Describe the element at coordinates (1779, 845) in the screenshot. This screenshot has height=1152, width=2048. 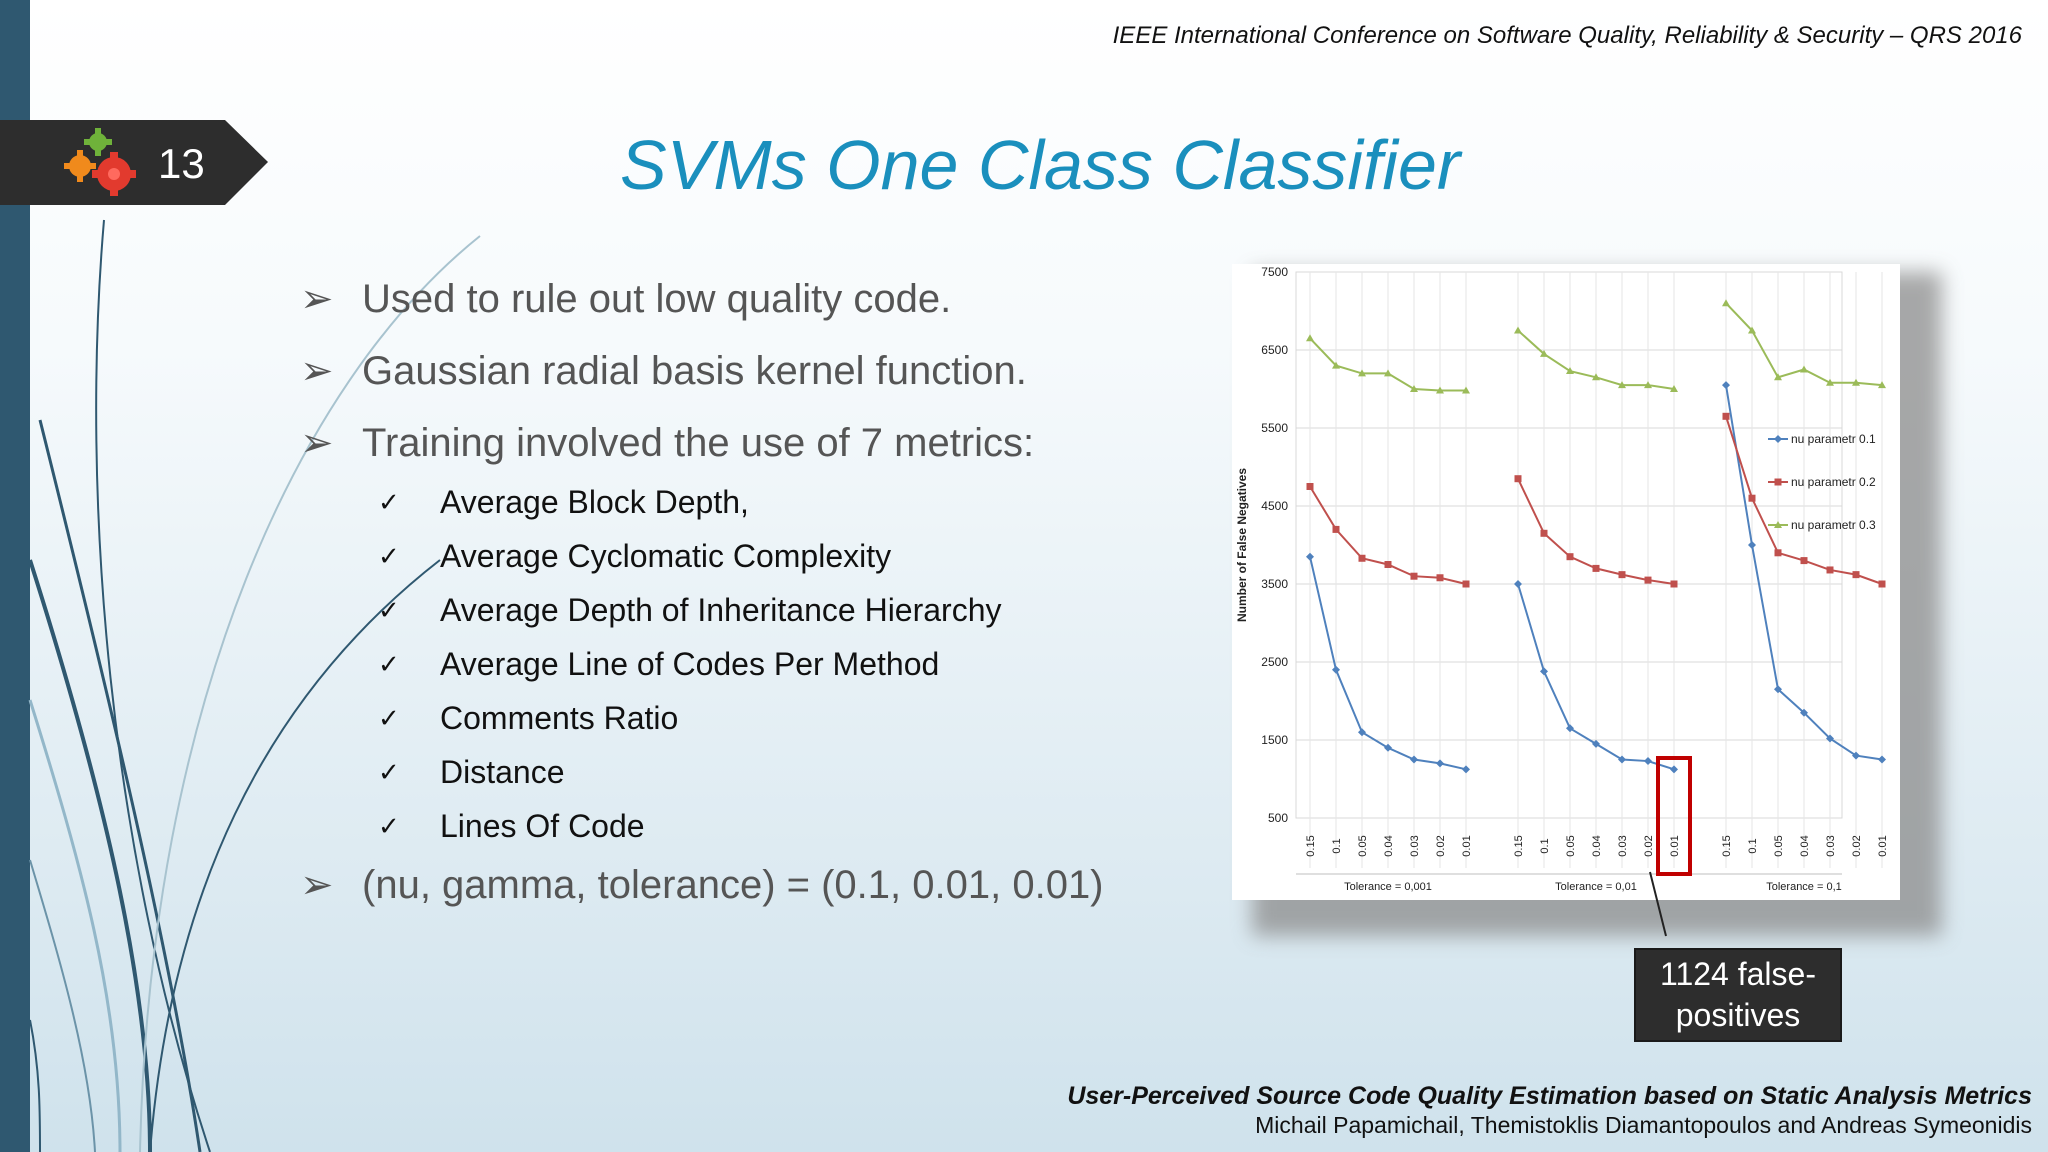
I see `x-tick-label: 0.05` at that location.